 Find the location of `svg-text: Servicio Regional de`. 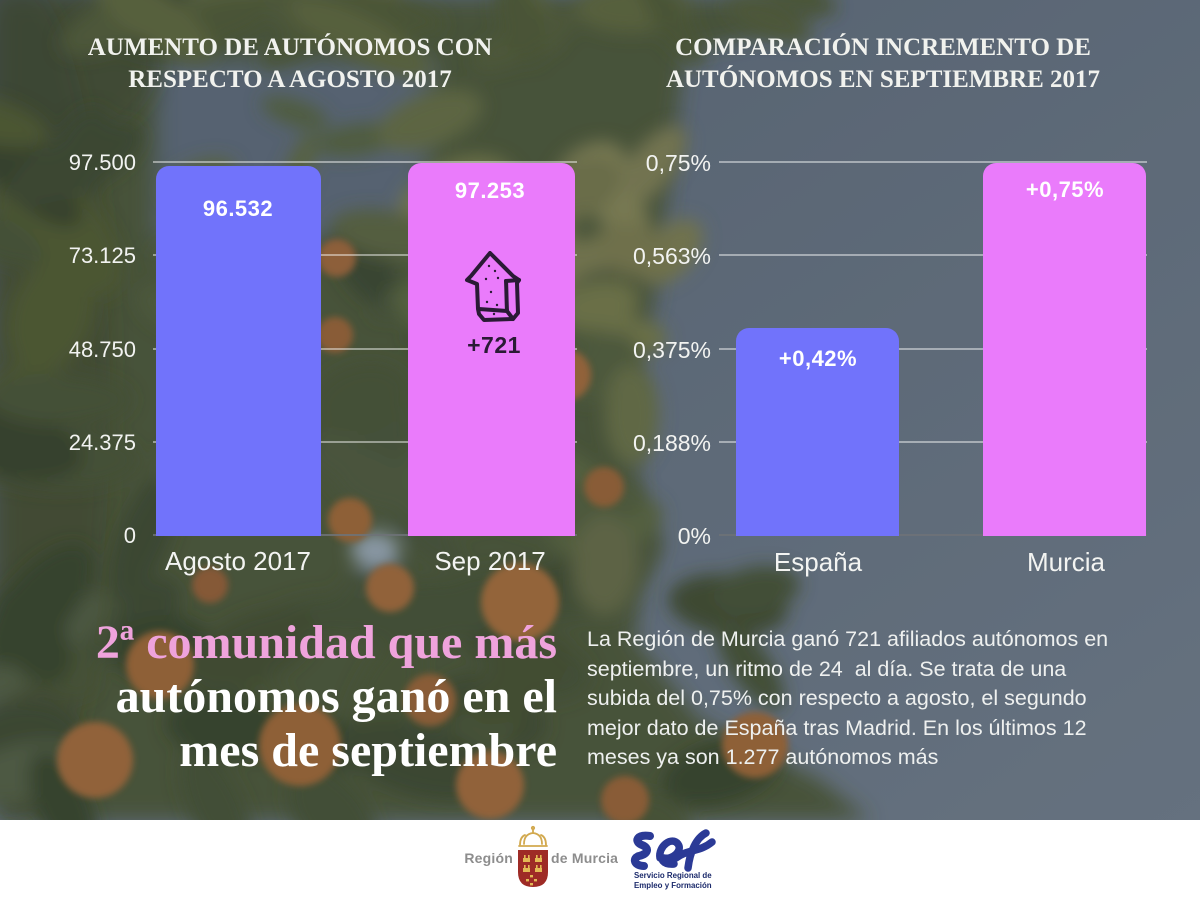

svg-text: Servicio Regional de is located at coordinates (673, 875).